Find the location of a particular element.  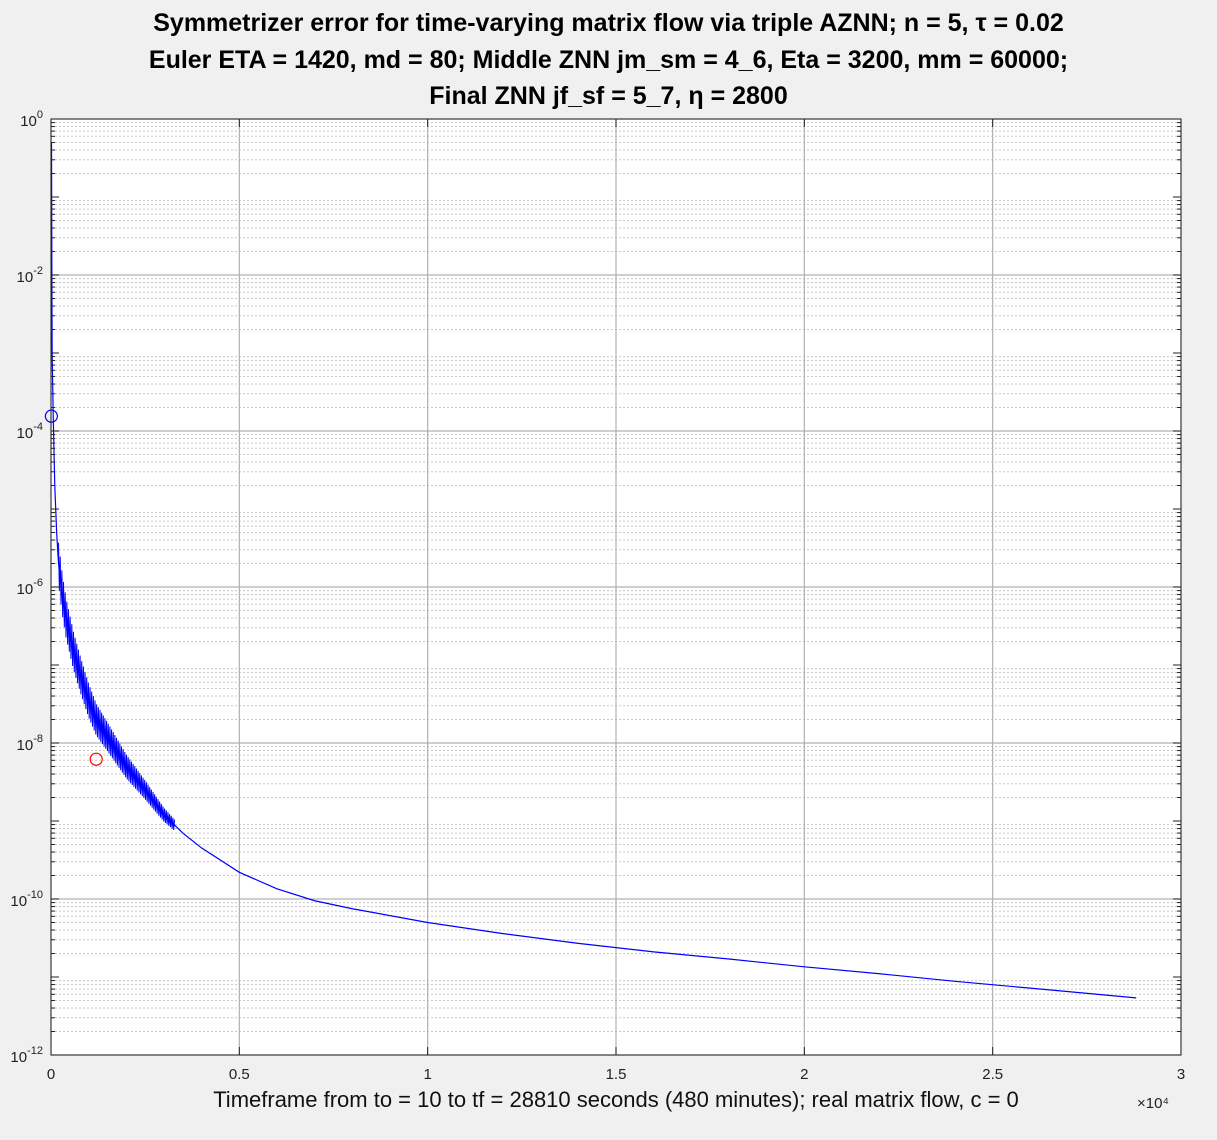

y-tick-label: 10⁻⁶ is located at coordinates (30, 587).